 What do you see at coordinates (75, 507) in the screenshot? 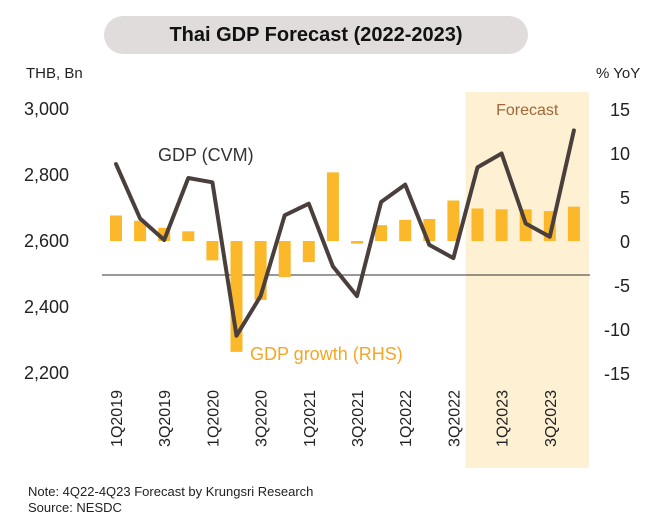
I see `chart-source: Source: NESDC` at bounding box center [75, 507].